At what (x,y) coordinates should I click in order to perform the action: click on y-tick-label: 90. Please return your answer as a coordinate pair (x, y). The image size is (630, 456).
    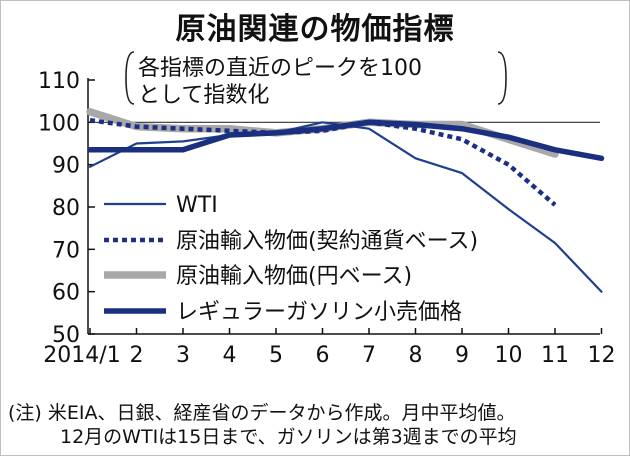
    Looking at the image, I should click on (66, 166).